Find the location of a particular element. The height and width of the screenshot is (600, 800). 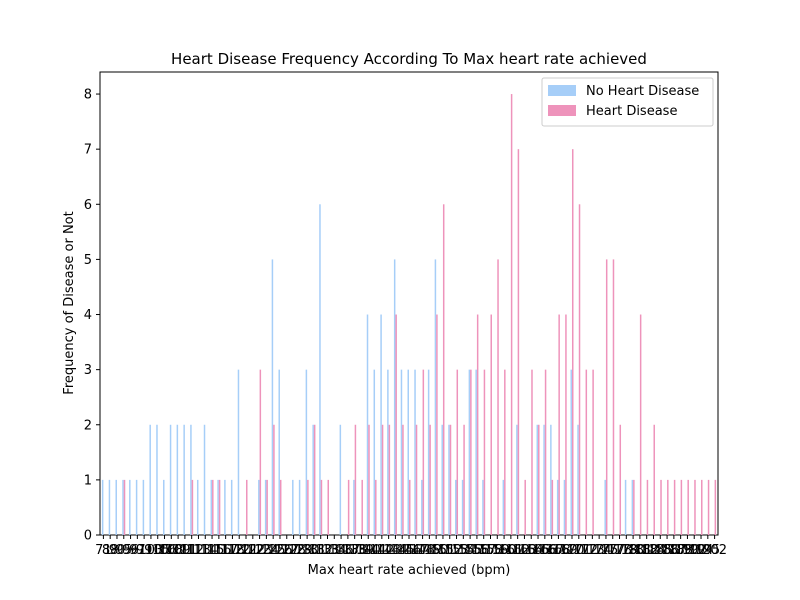

x-tick-label: 153 is located at coordinates (456, 550).